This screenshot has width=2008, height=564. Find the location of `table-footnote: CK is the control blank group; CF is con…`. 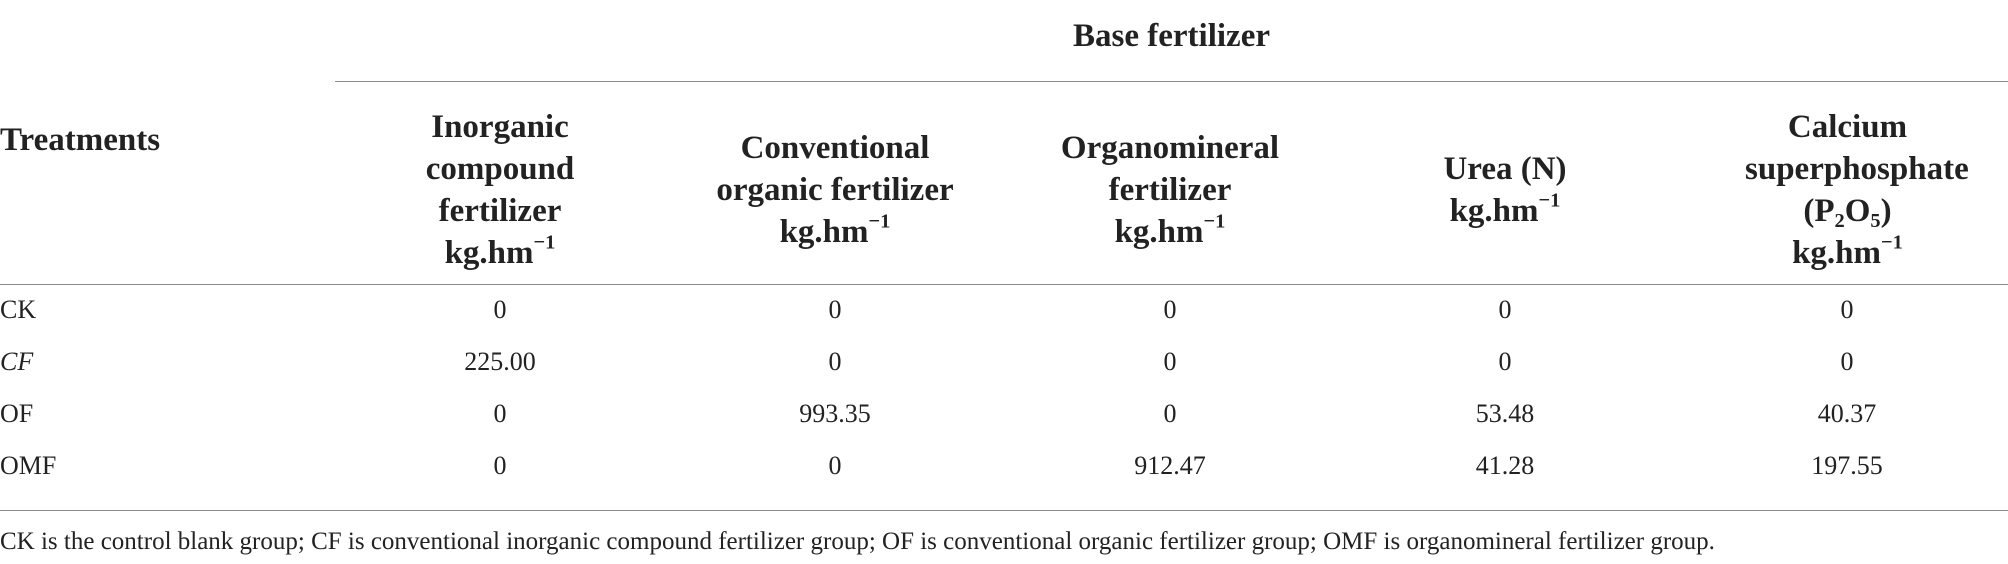

table-footnote: CK is the control blank group; CF is con… is located at coordinates (857, 541).